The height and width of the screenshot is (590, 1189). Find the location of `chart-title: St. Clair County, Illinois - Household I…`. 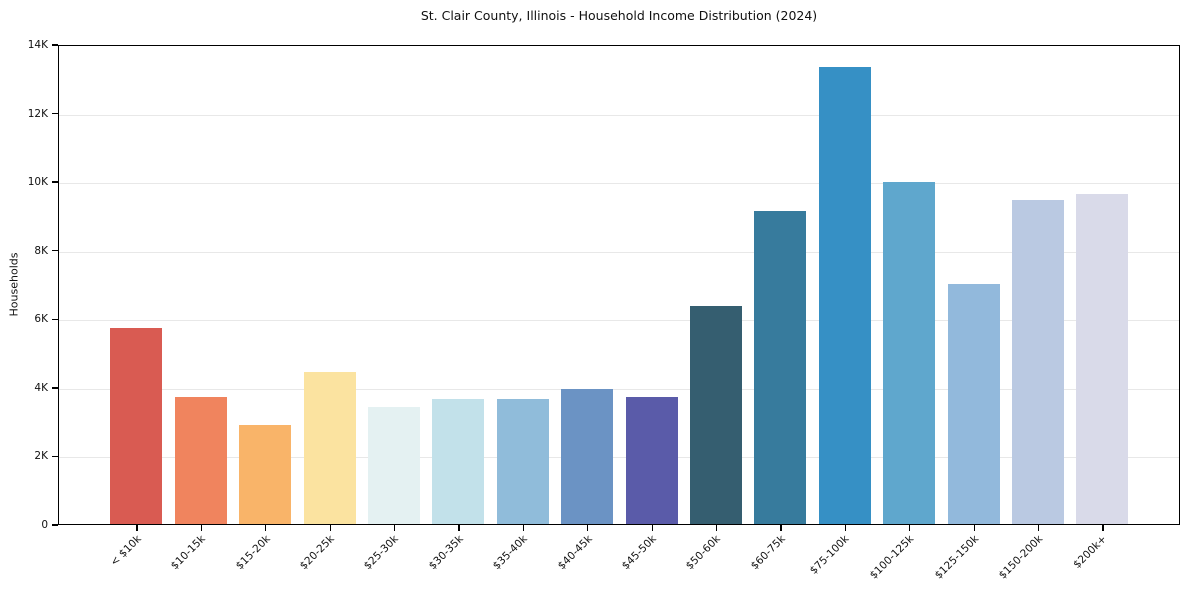

chart-title: St. Clair County, Illinois - Household I… is located at coordinates (619, 15).